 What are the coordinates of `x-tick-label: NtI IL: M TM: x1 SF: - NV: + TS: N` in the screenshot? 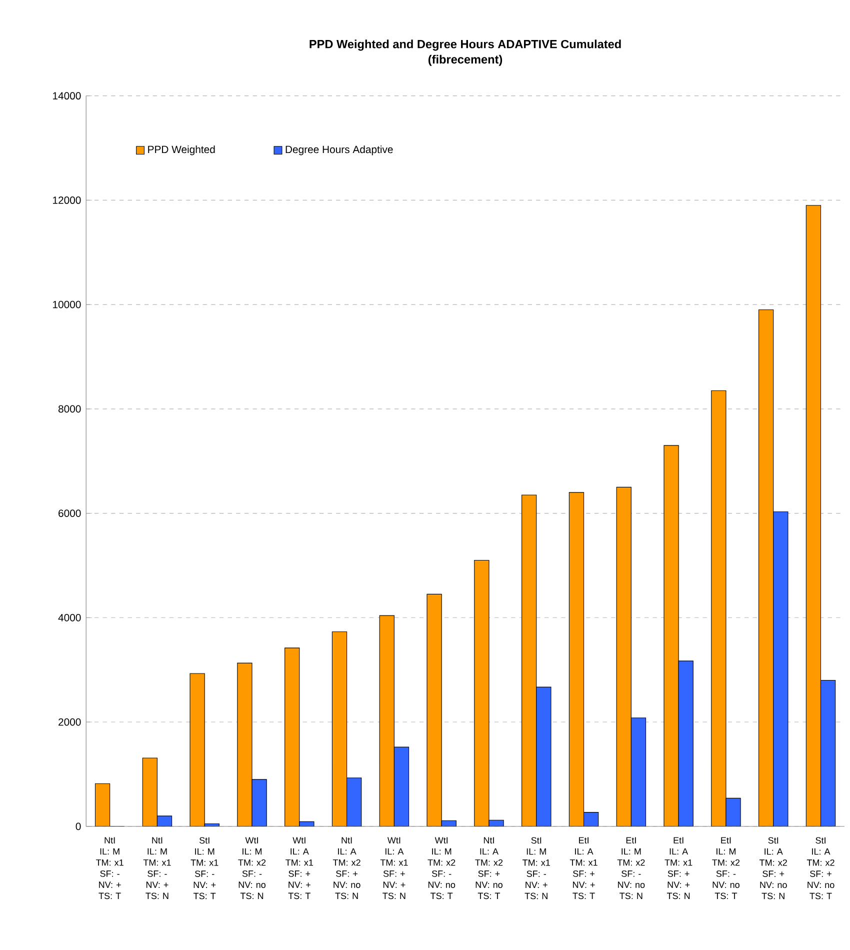 It's located at (157, 868).